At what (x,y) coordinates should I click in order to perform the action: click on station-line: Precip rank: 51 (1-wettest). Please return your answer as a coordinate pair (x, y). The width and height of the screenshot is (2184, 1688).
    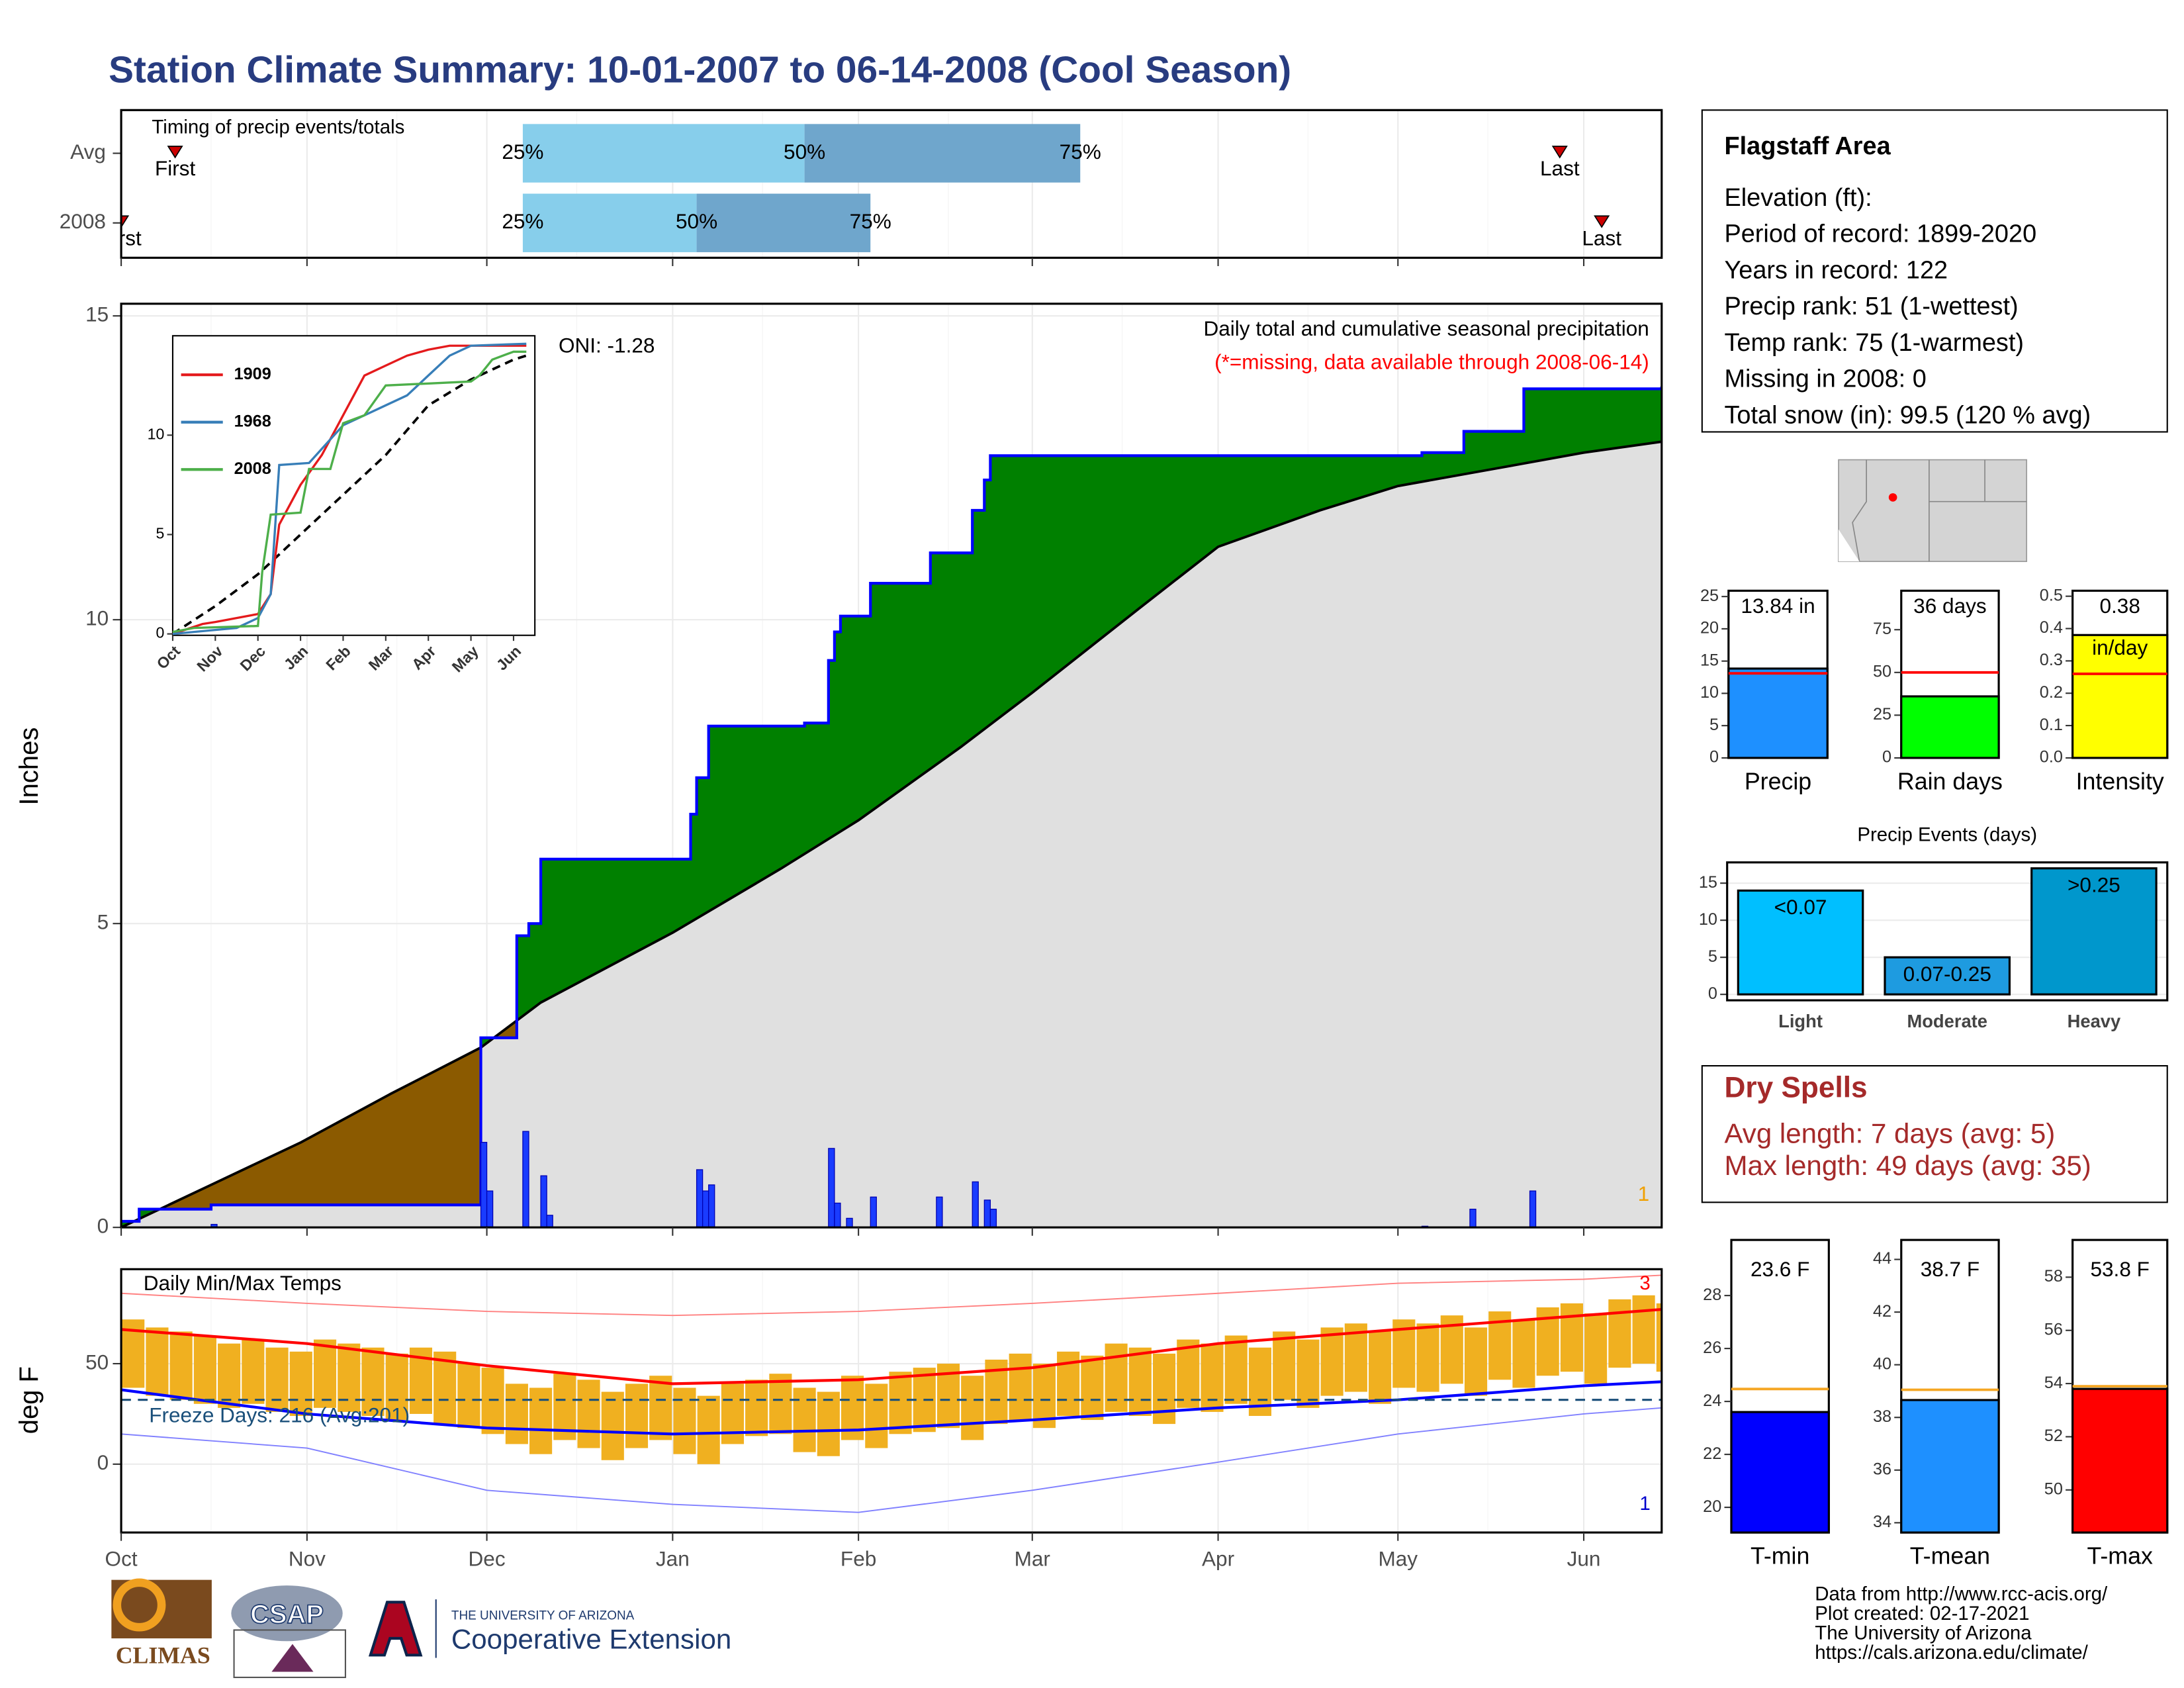
    Looking at the image, I should click on (1871, 306).